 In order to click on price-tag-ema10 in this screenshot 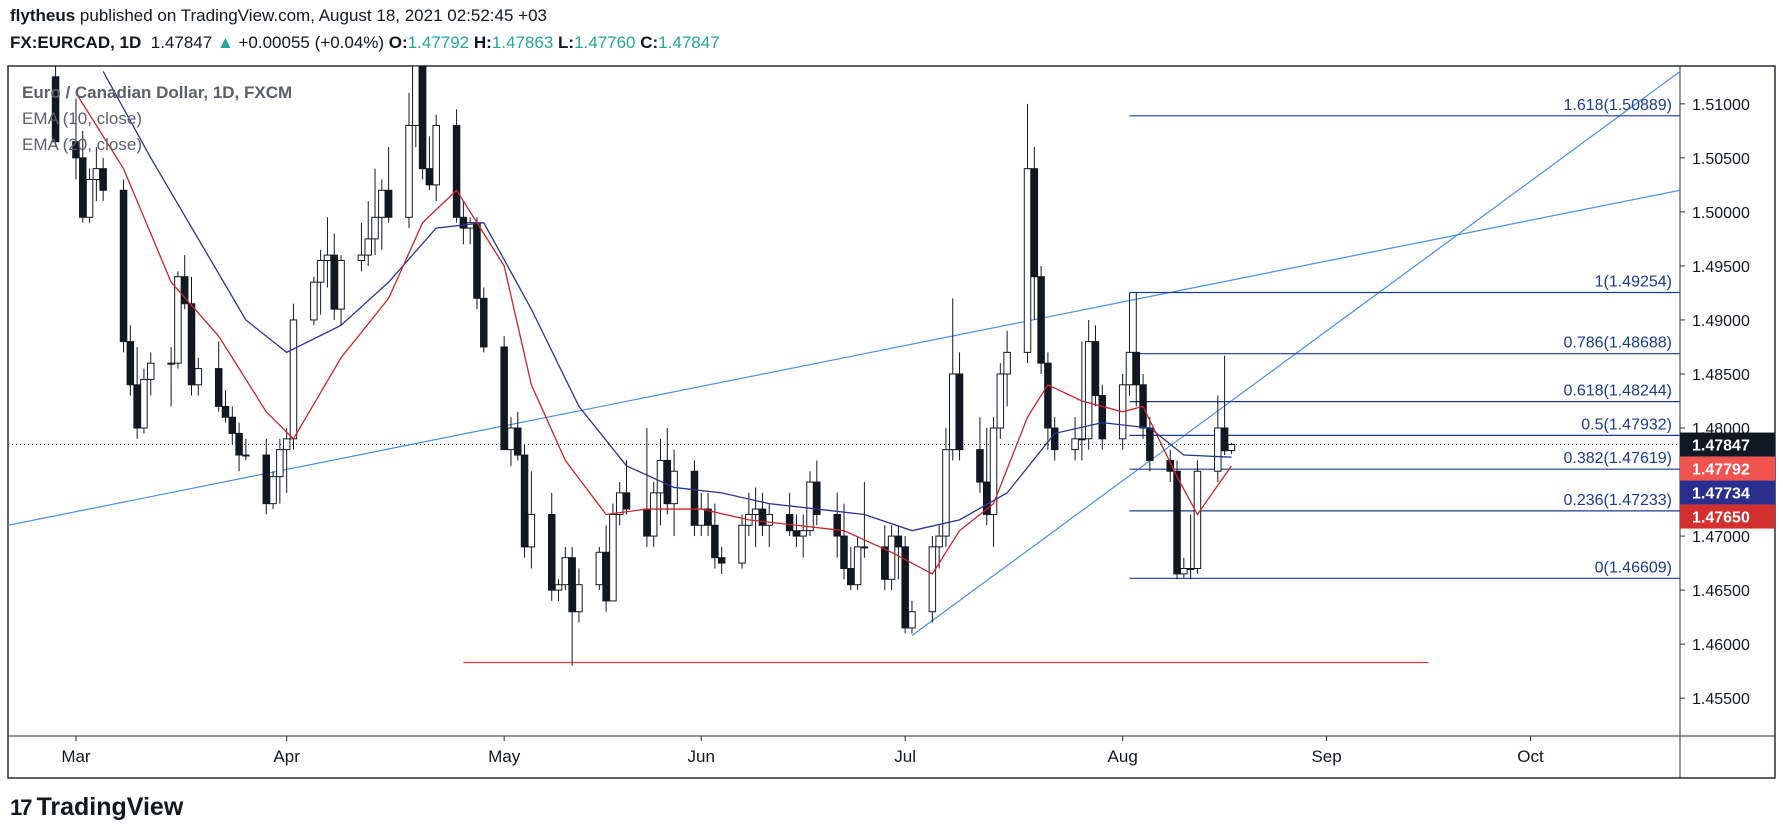, I will do `click(1727, 468)`.